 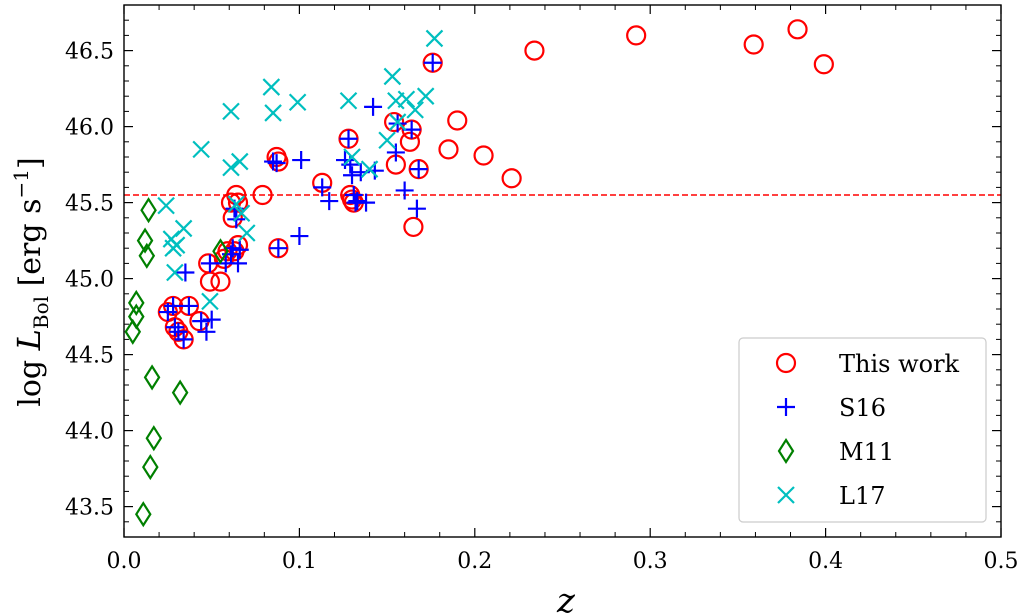 What do you see at coordinates (831, 408) in the screenshot?
I see `legend-item: S16` at bounding box center [831, 408].